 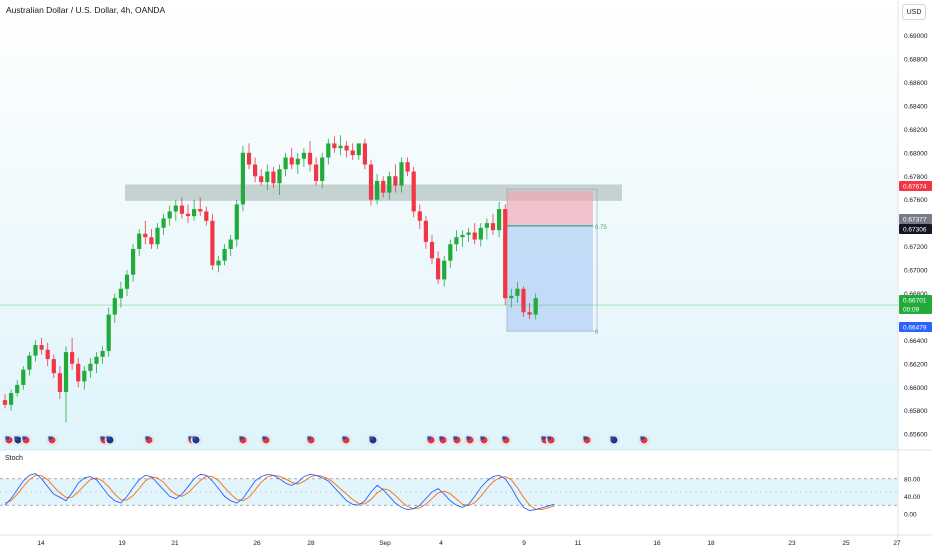 I want to click on price-tick-label: 0.65600, so click(x=916, y=435).